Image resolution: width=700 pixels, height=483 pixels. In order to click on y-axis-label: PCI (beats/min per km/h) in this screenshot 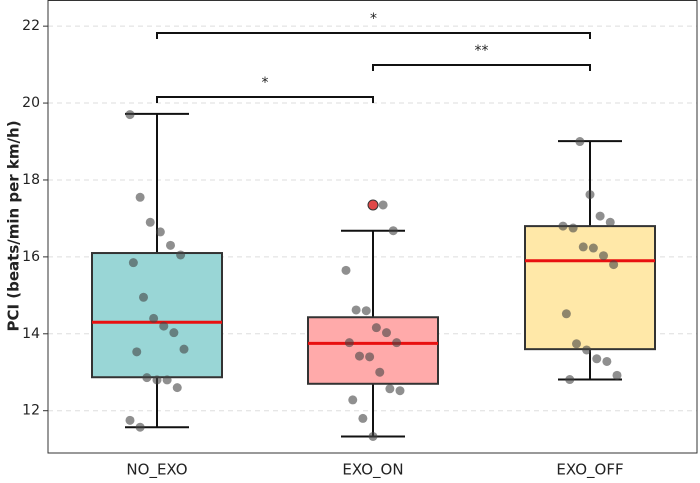, I will do `click(14, 225)`.